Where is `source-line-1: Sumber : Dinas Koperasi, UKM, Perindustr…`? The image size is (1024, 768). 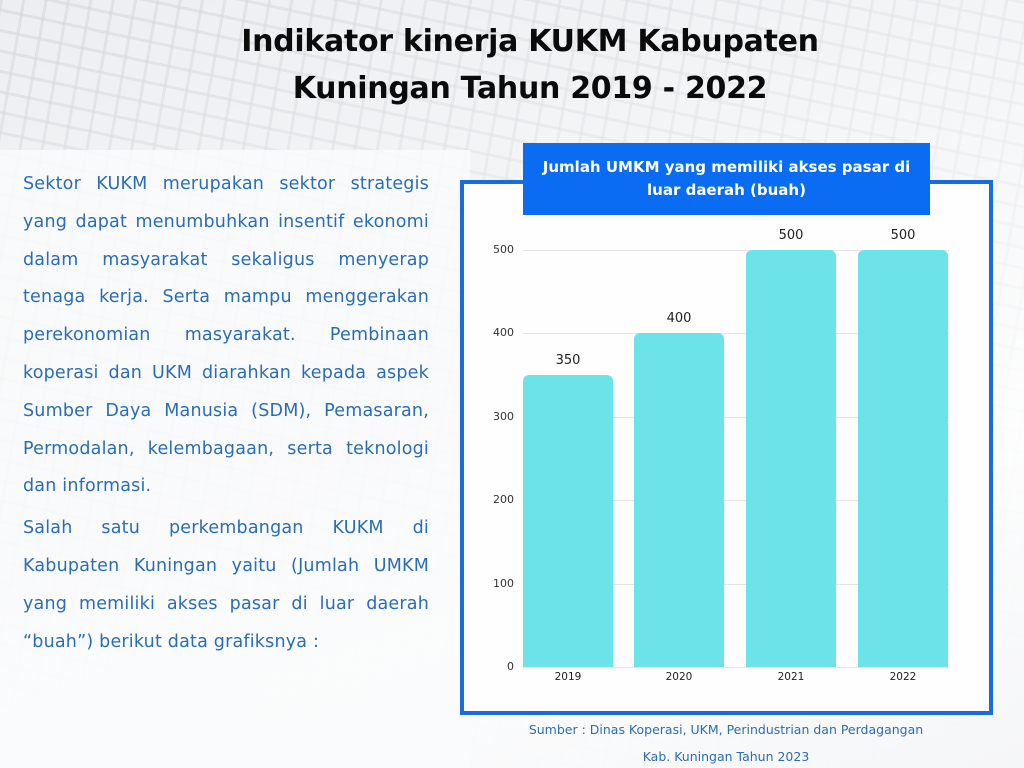 source-line-1: Sumber : Dinas Koperasi, UKM, Perindustr… is located at coordinates (726, 729).